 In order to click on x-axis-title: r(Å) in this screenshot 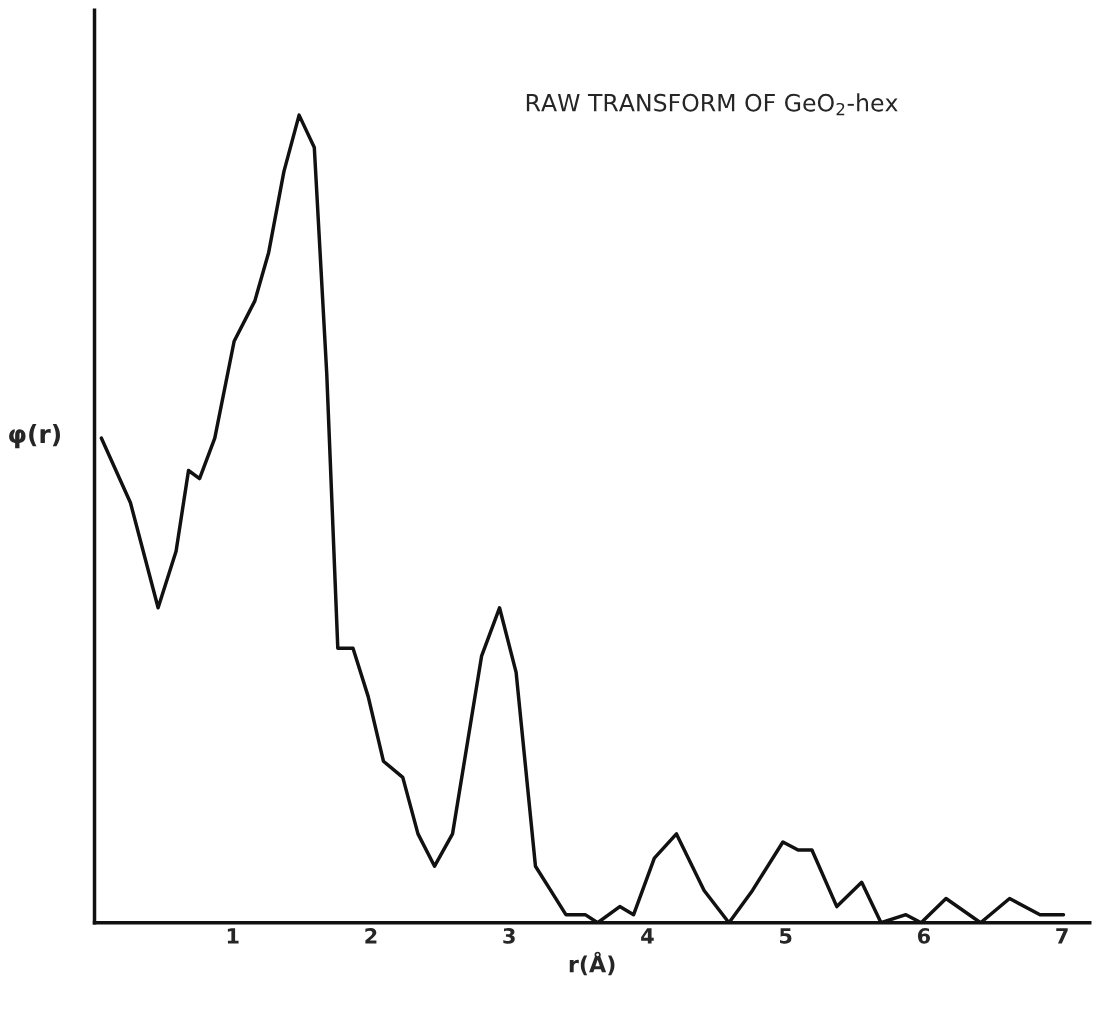, I will do `click(592, 963)`.